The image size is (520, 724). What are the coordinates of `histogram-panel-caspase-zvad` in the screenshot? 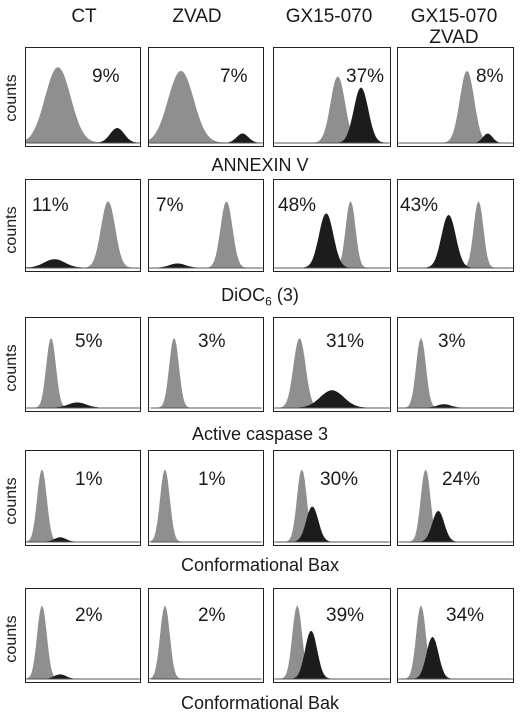 It's located at (206, 364).